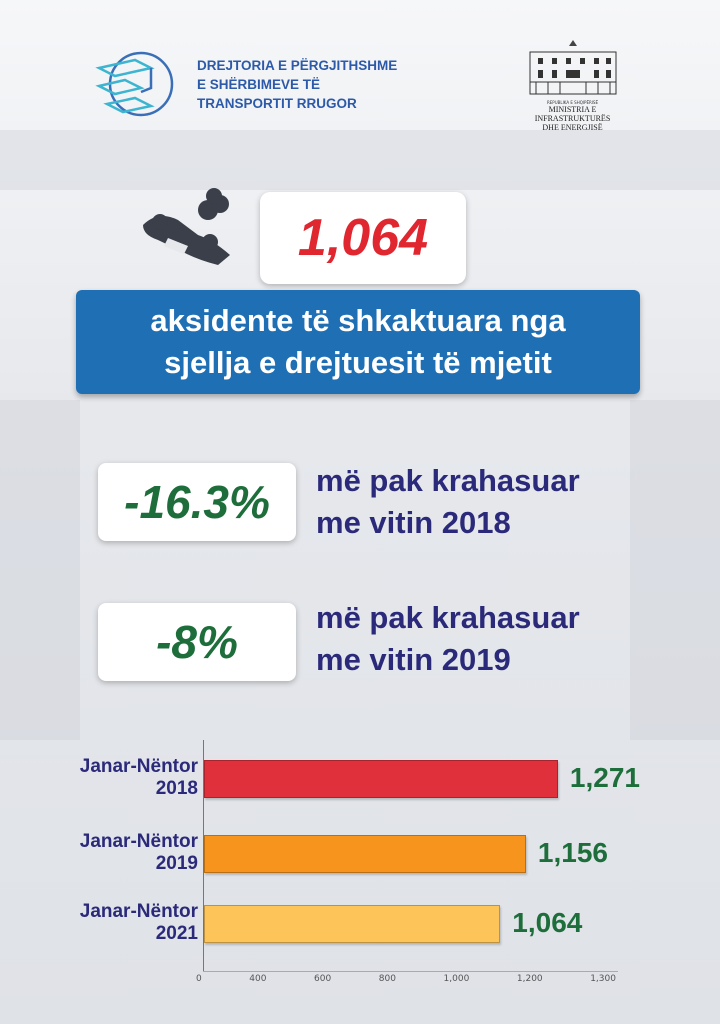  Describe the element at coordinates (410, 971) in the screenshot. I see `x-axis` at that location.